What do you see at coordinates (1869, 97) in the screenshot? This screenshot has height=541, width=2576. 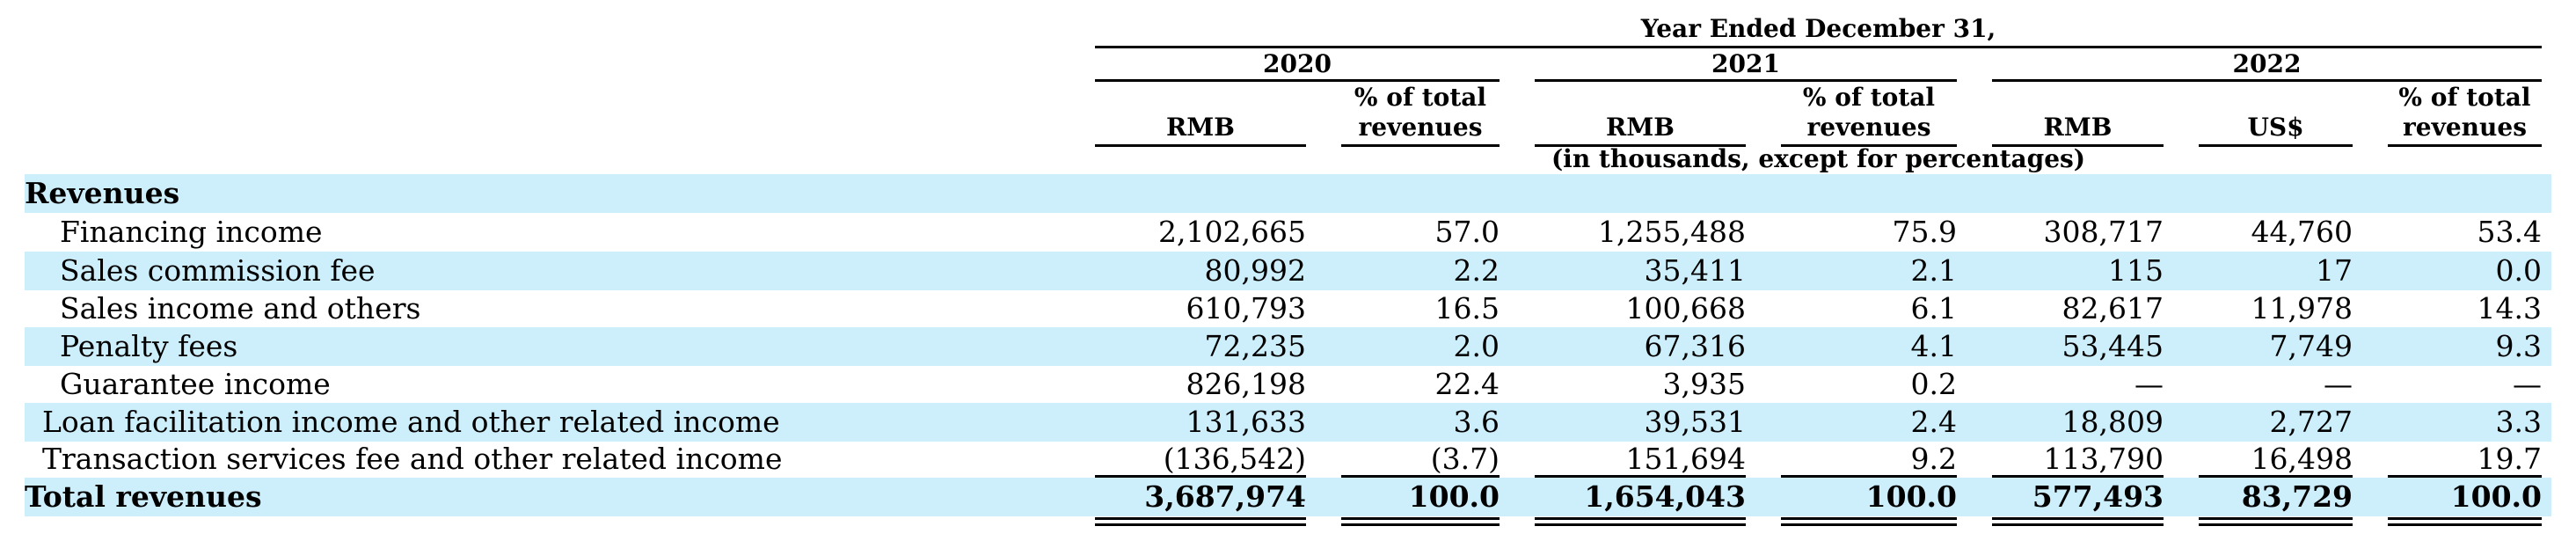 I see `col-2021-pct-l1: % of total` at bounding box center [1869, 97].